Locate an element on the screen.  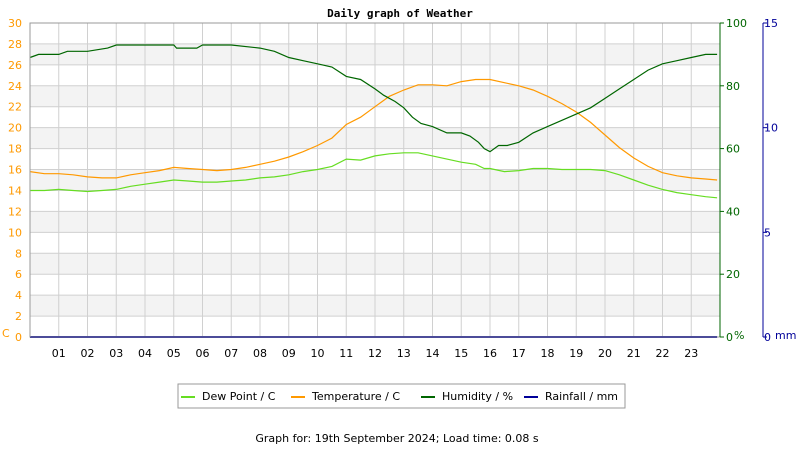
x-tick-label: 22 is located at coordinates (663, 353).